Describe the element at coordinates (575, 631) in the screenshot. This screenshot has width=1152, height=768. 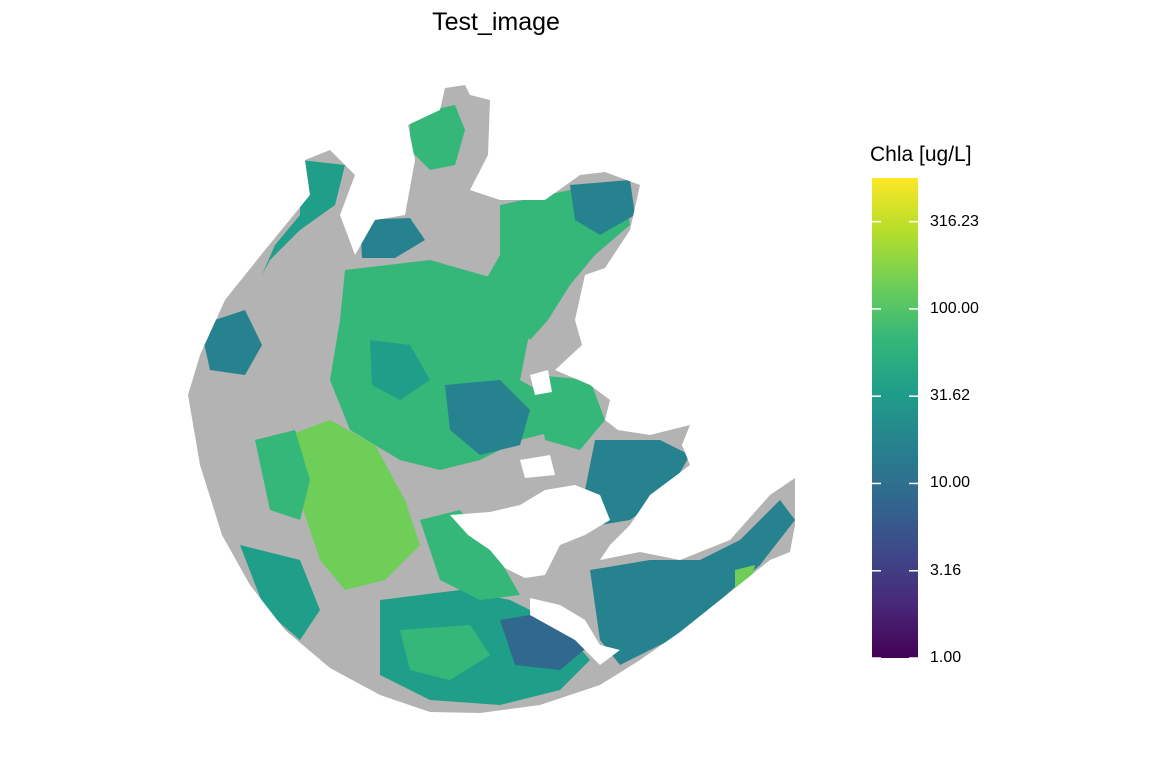
I see `water-gap-south-inlet` at that location.